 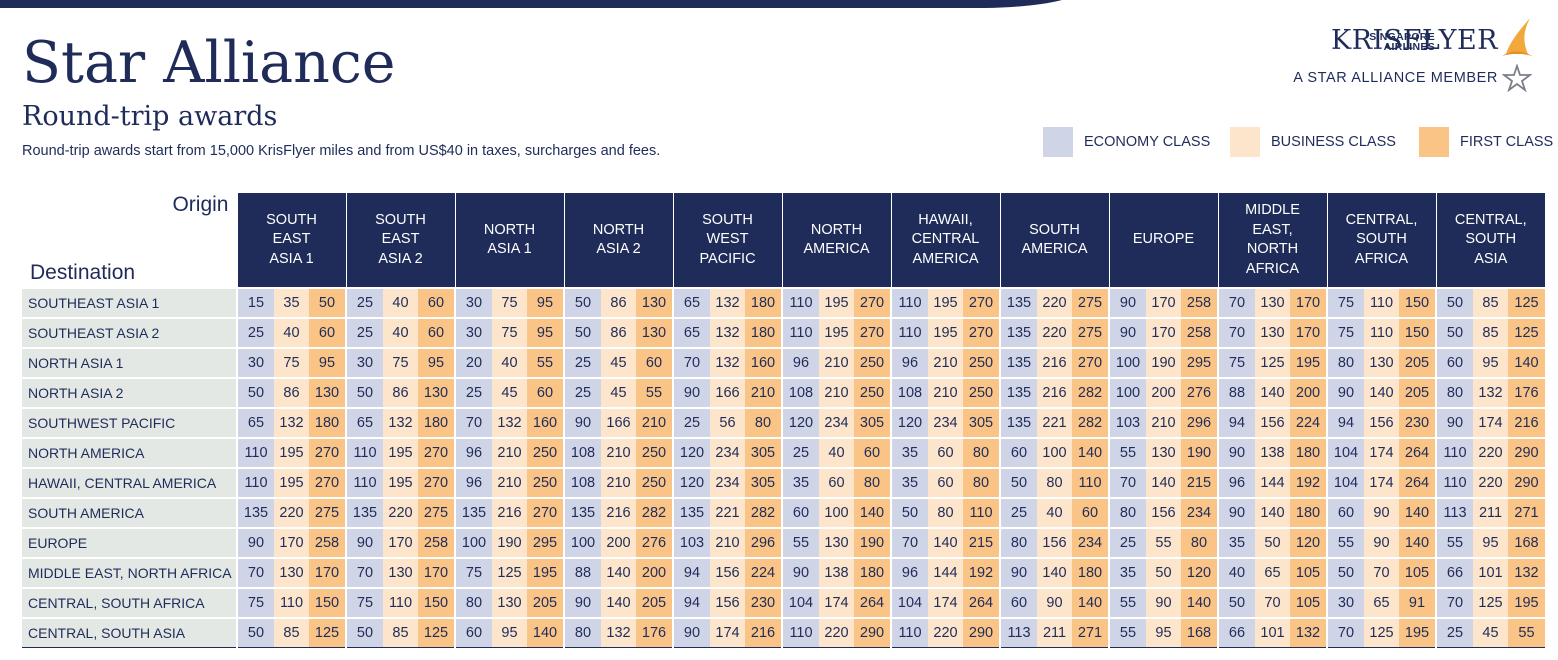 What do you see at coordinates (909, 513) in the screenshot?
I see `economy-miles-cell: 50` at bounding box center [909, 513].